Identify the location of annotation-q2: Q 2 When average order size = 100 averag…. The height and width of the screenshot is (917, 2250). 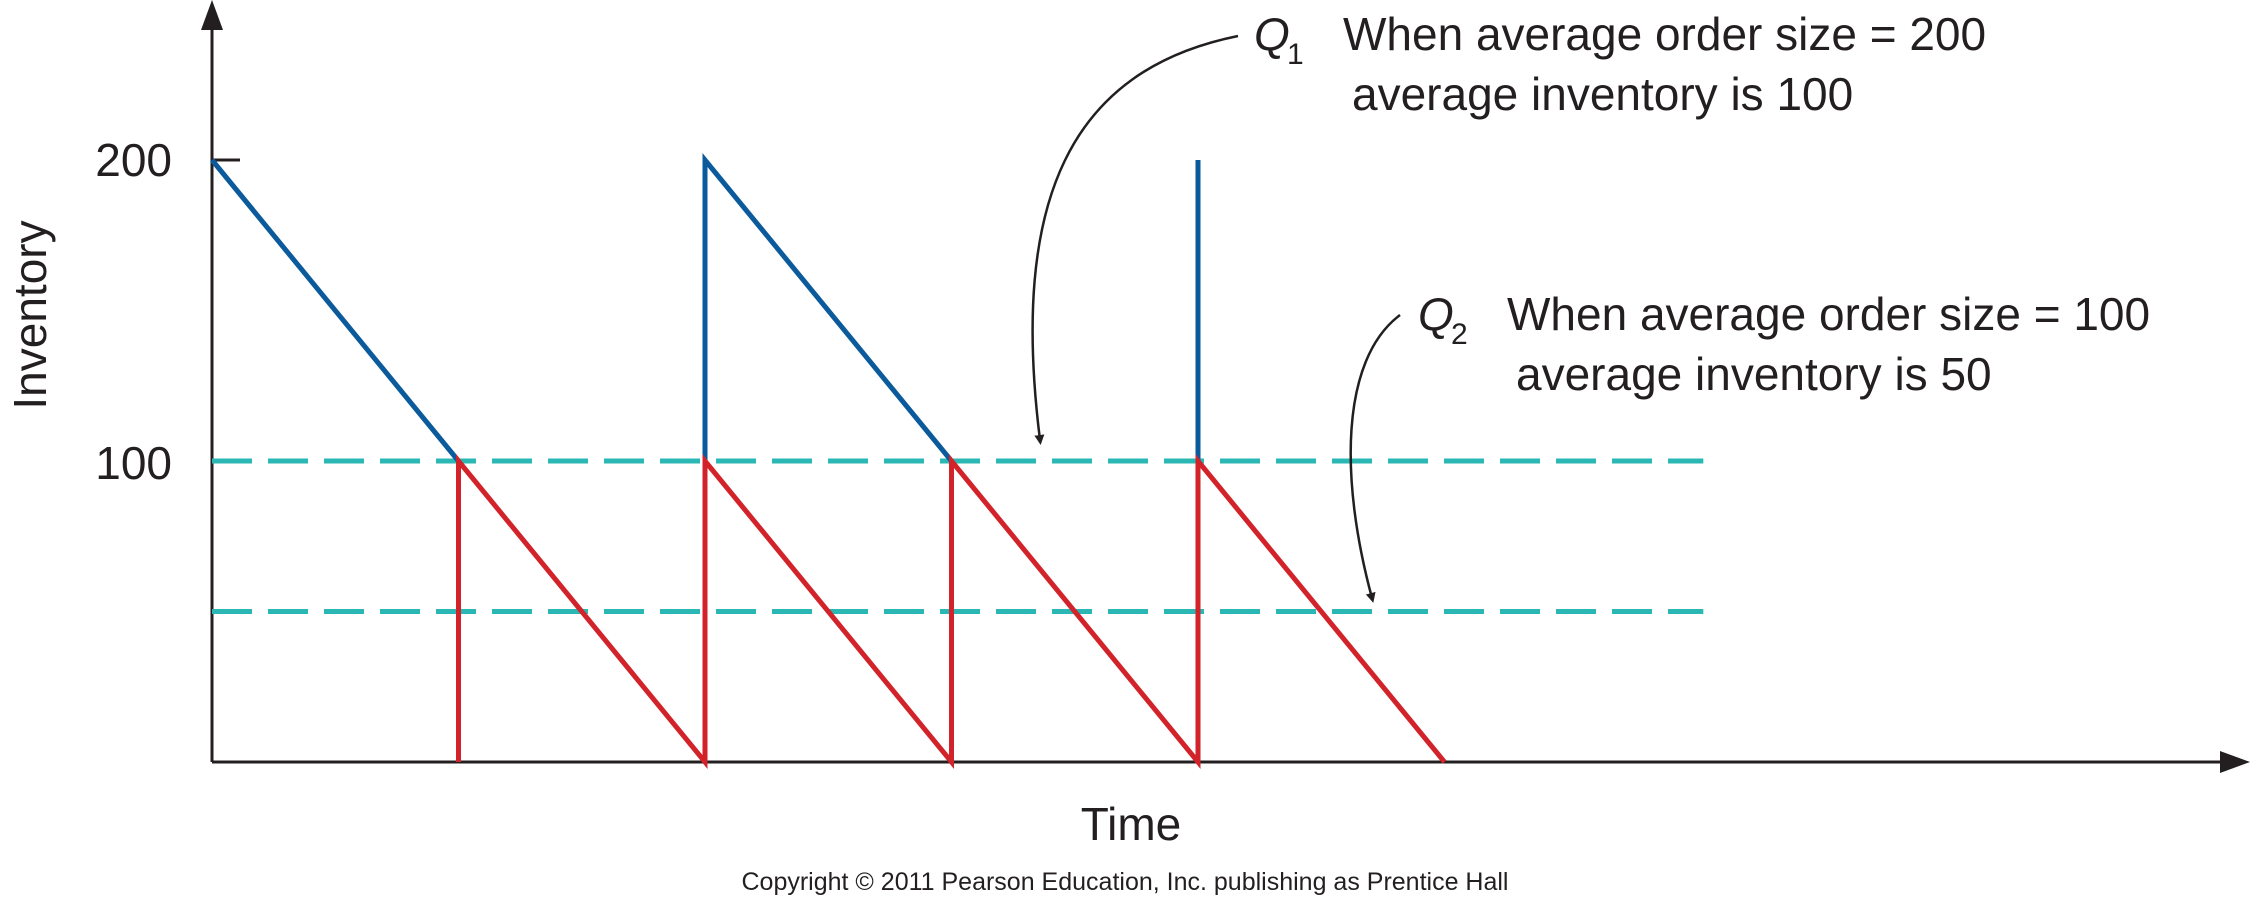
(1749, 445).